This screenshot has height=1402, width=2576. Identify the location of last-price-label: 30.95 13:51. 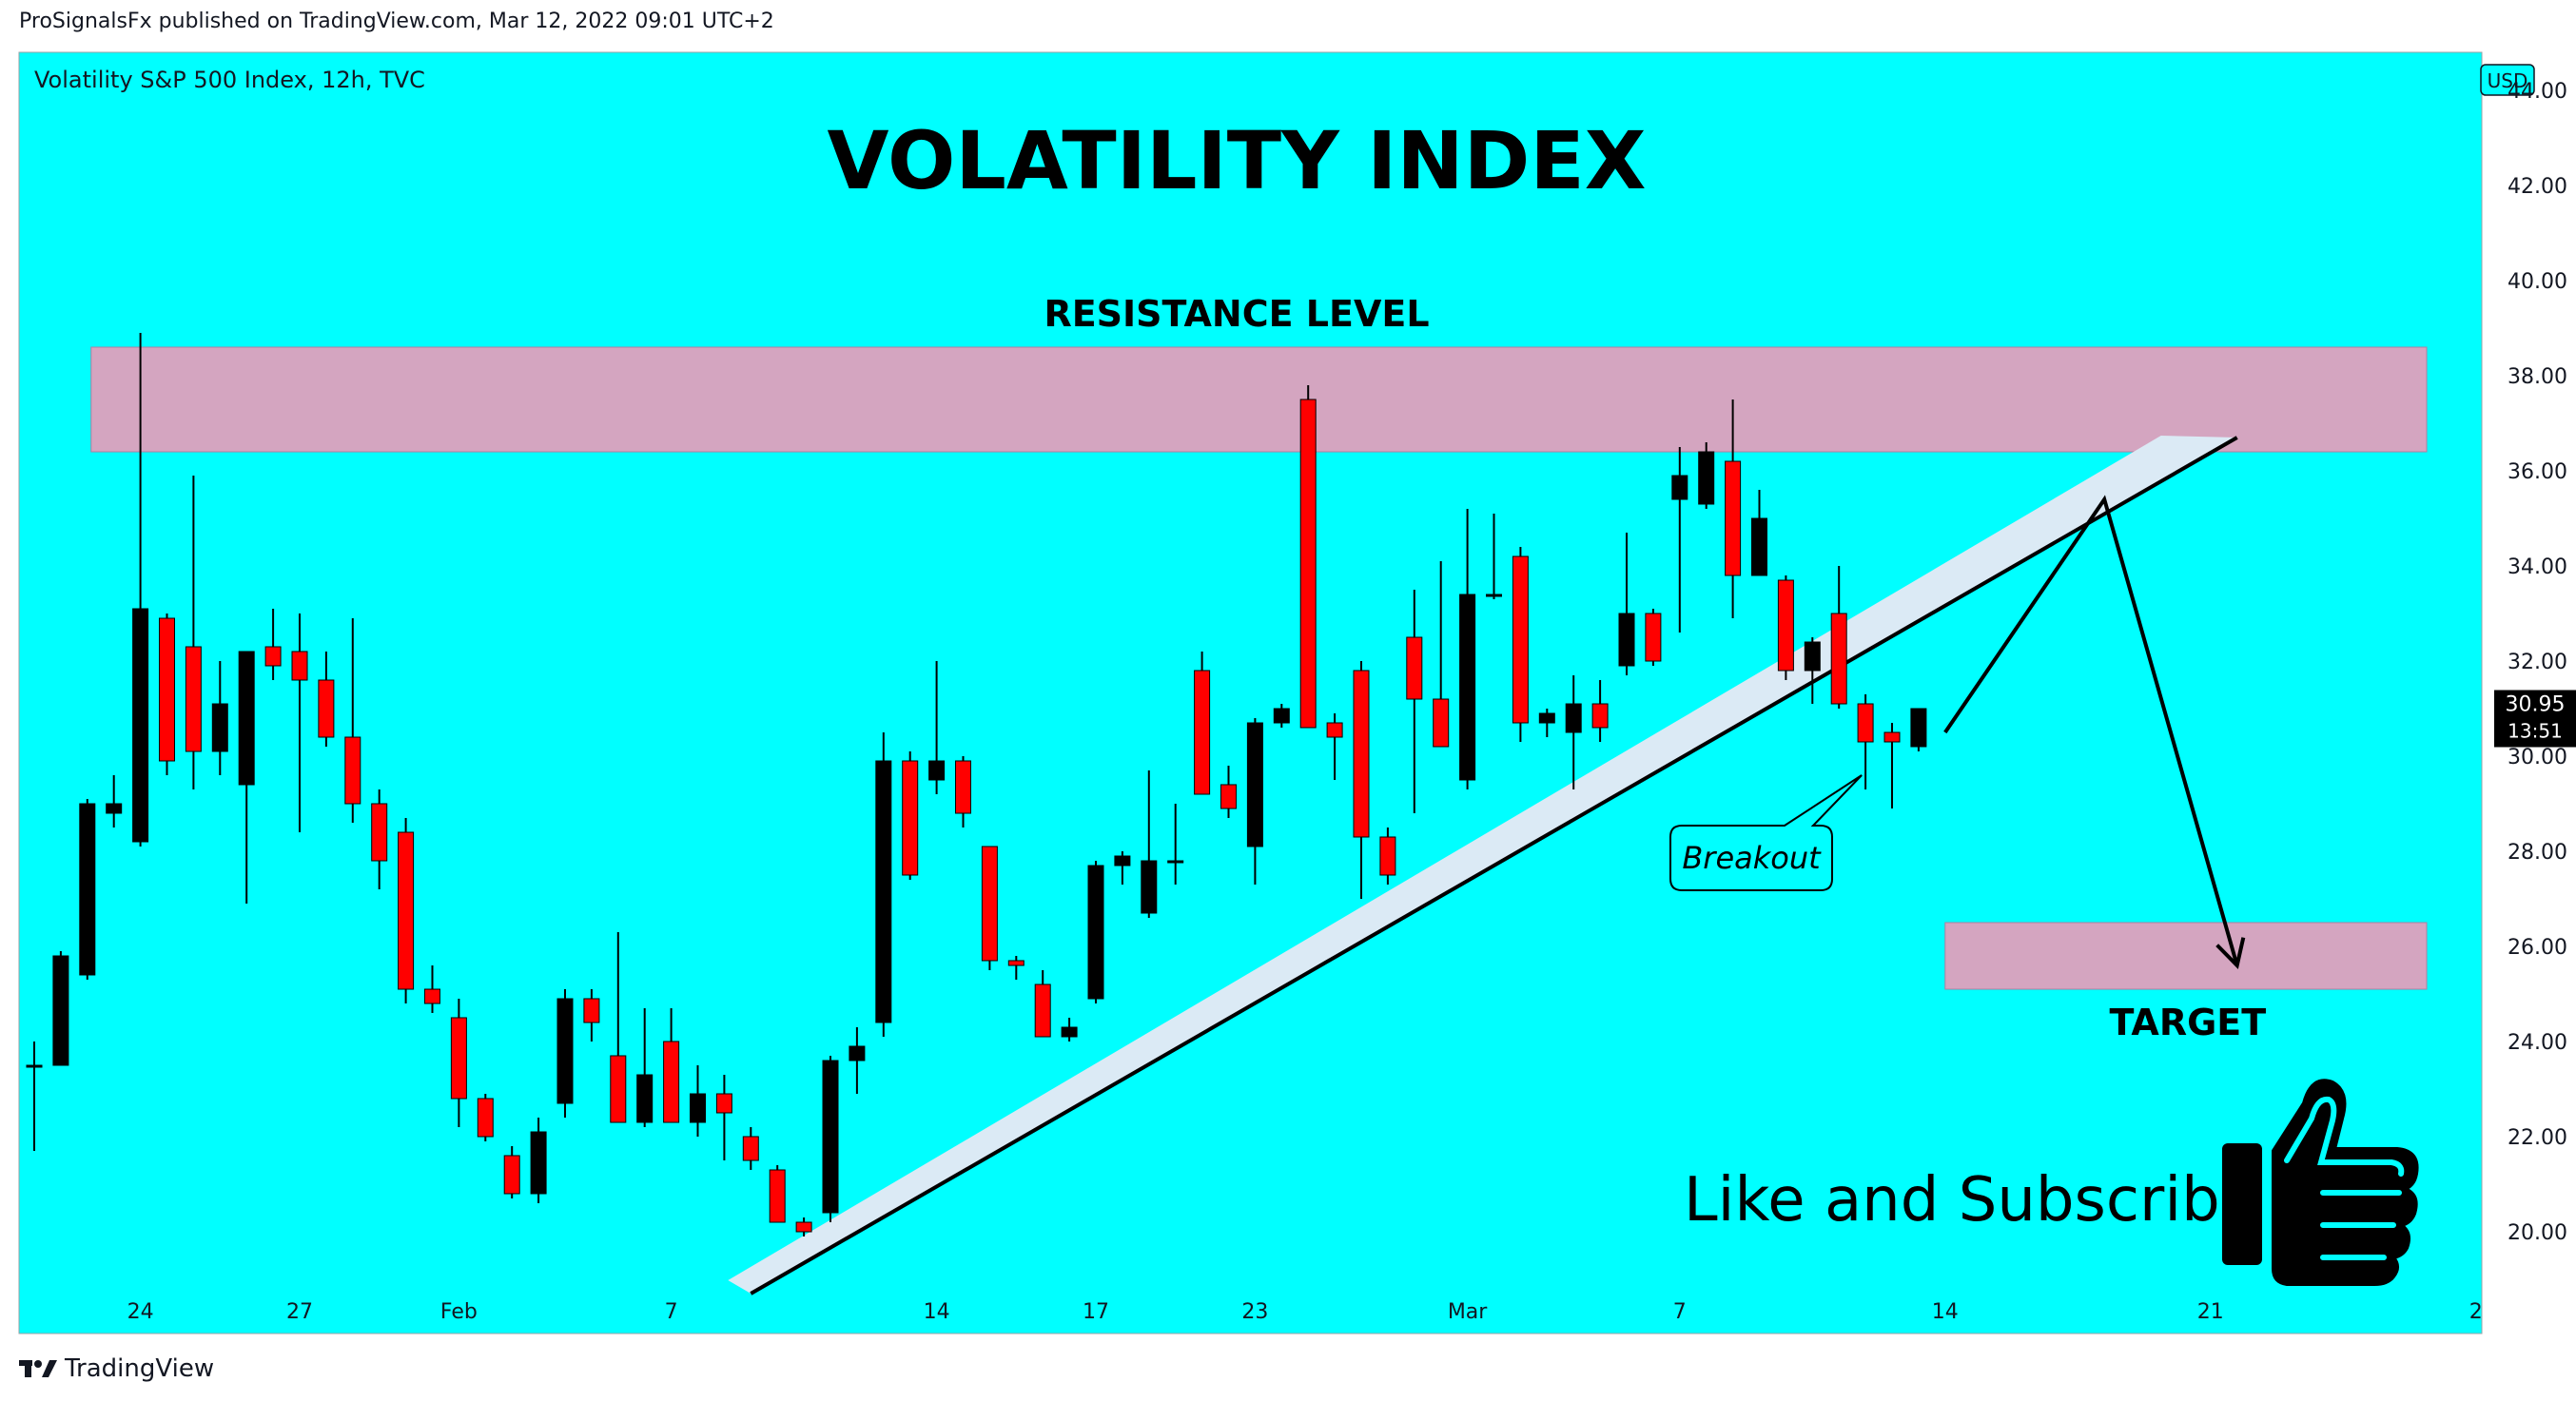
(2535, 719).